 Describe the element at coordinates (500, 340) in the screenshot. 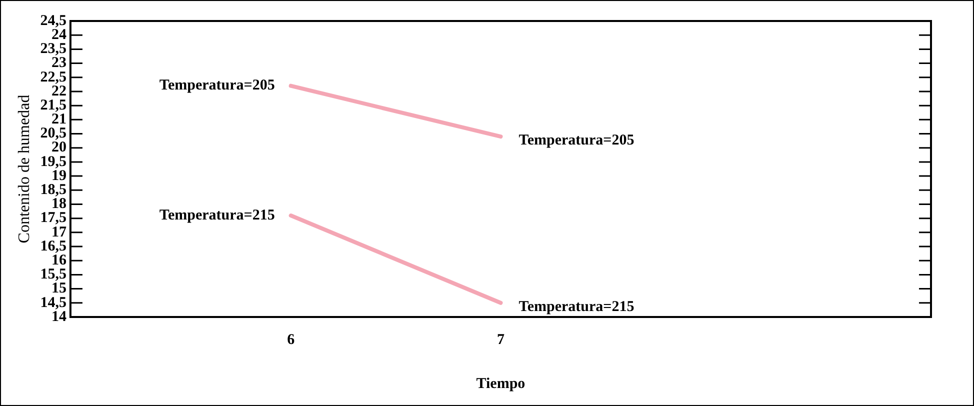

I see `x-tick-label: 7` at that location.